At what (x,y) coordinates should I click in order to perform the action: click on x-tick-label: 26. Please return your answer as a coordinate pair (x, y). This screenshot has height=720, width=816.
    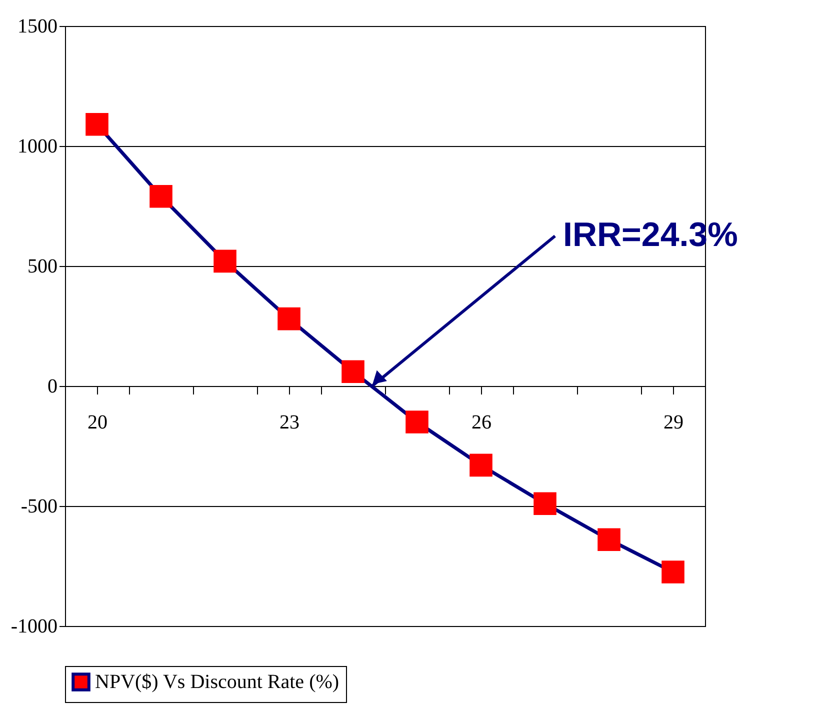
    Looking at the image, I should click on (482, 423).